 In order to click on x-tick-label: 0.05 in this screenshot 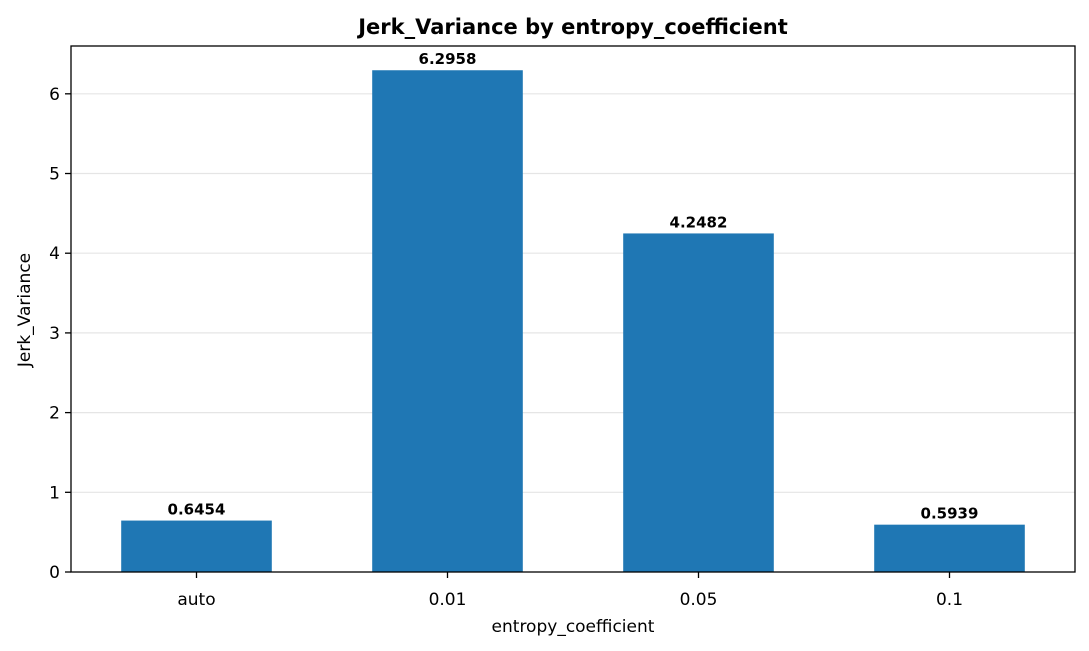, I will do `click(699, 600)`.